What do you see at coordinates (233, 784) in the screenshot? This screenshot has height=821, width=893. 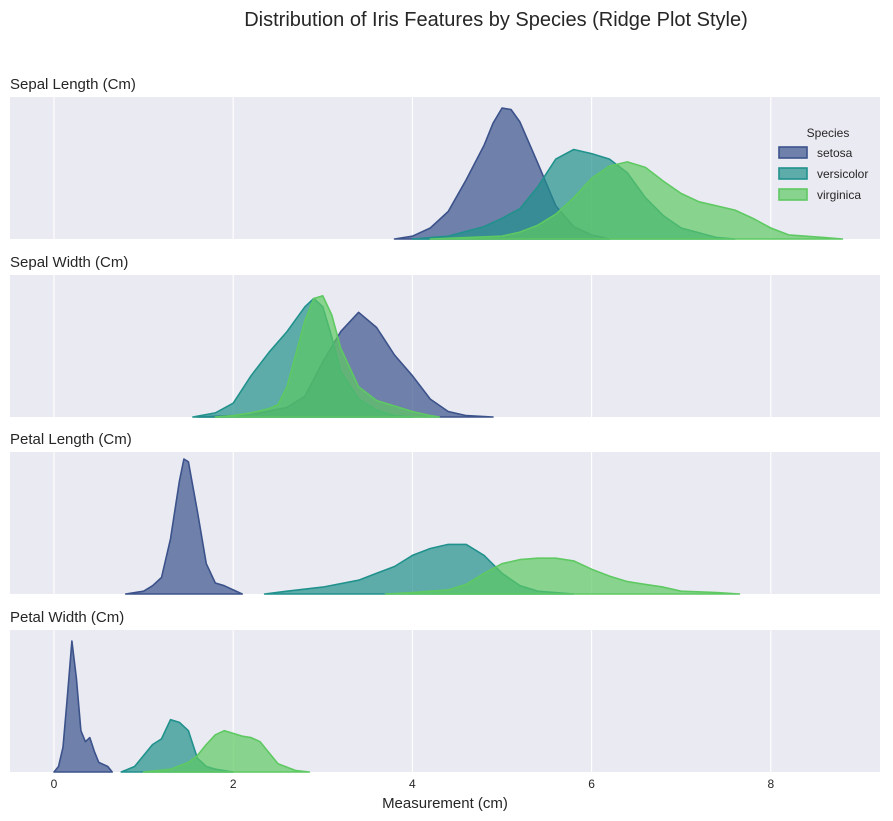 I see `x-tick-label: 2` at bounding box center [233, 784].